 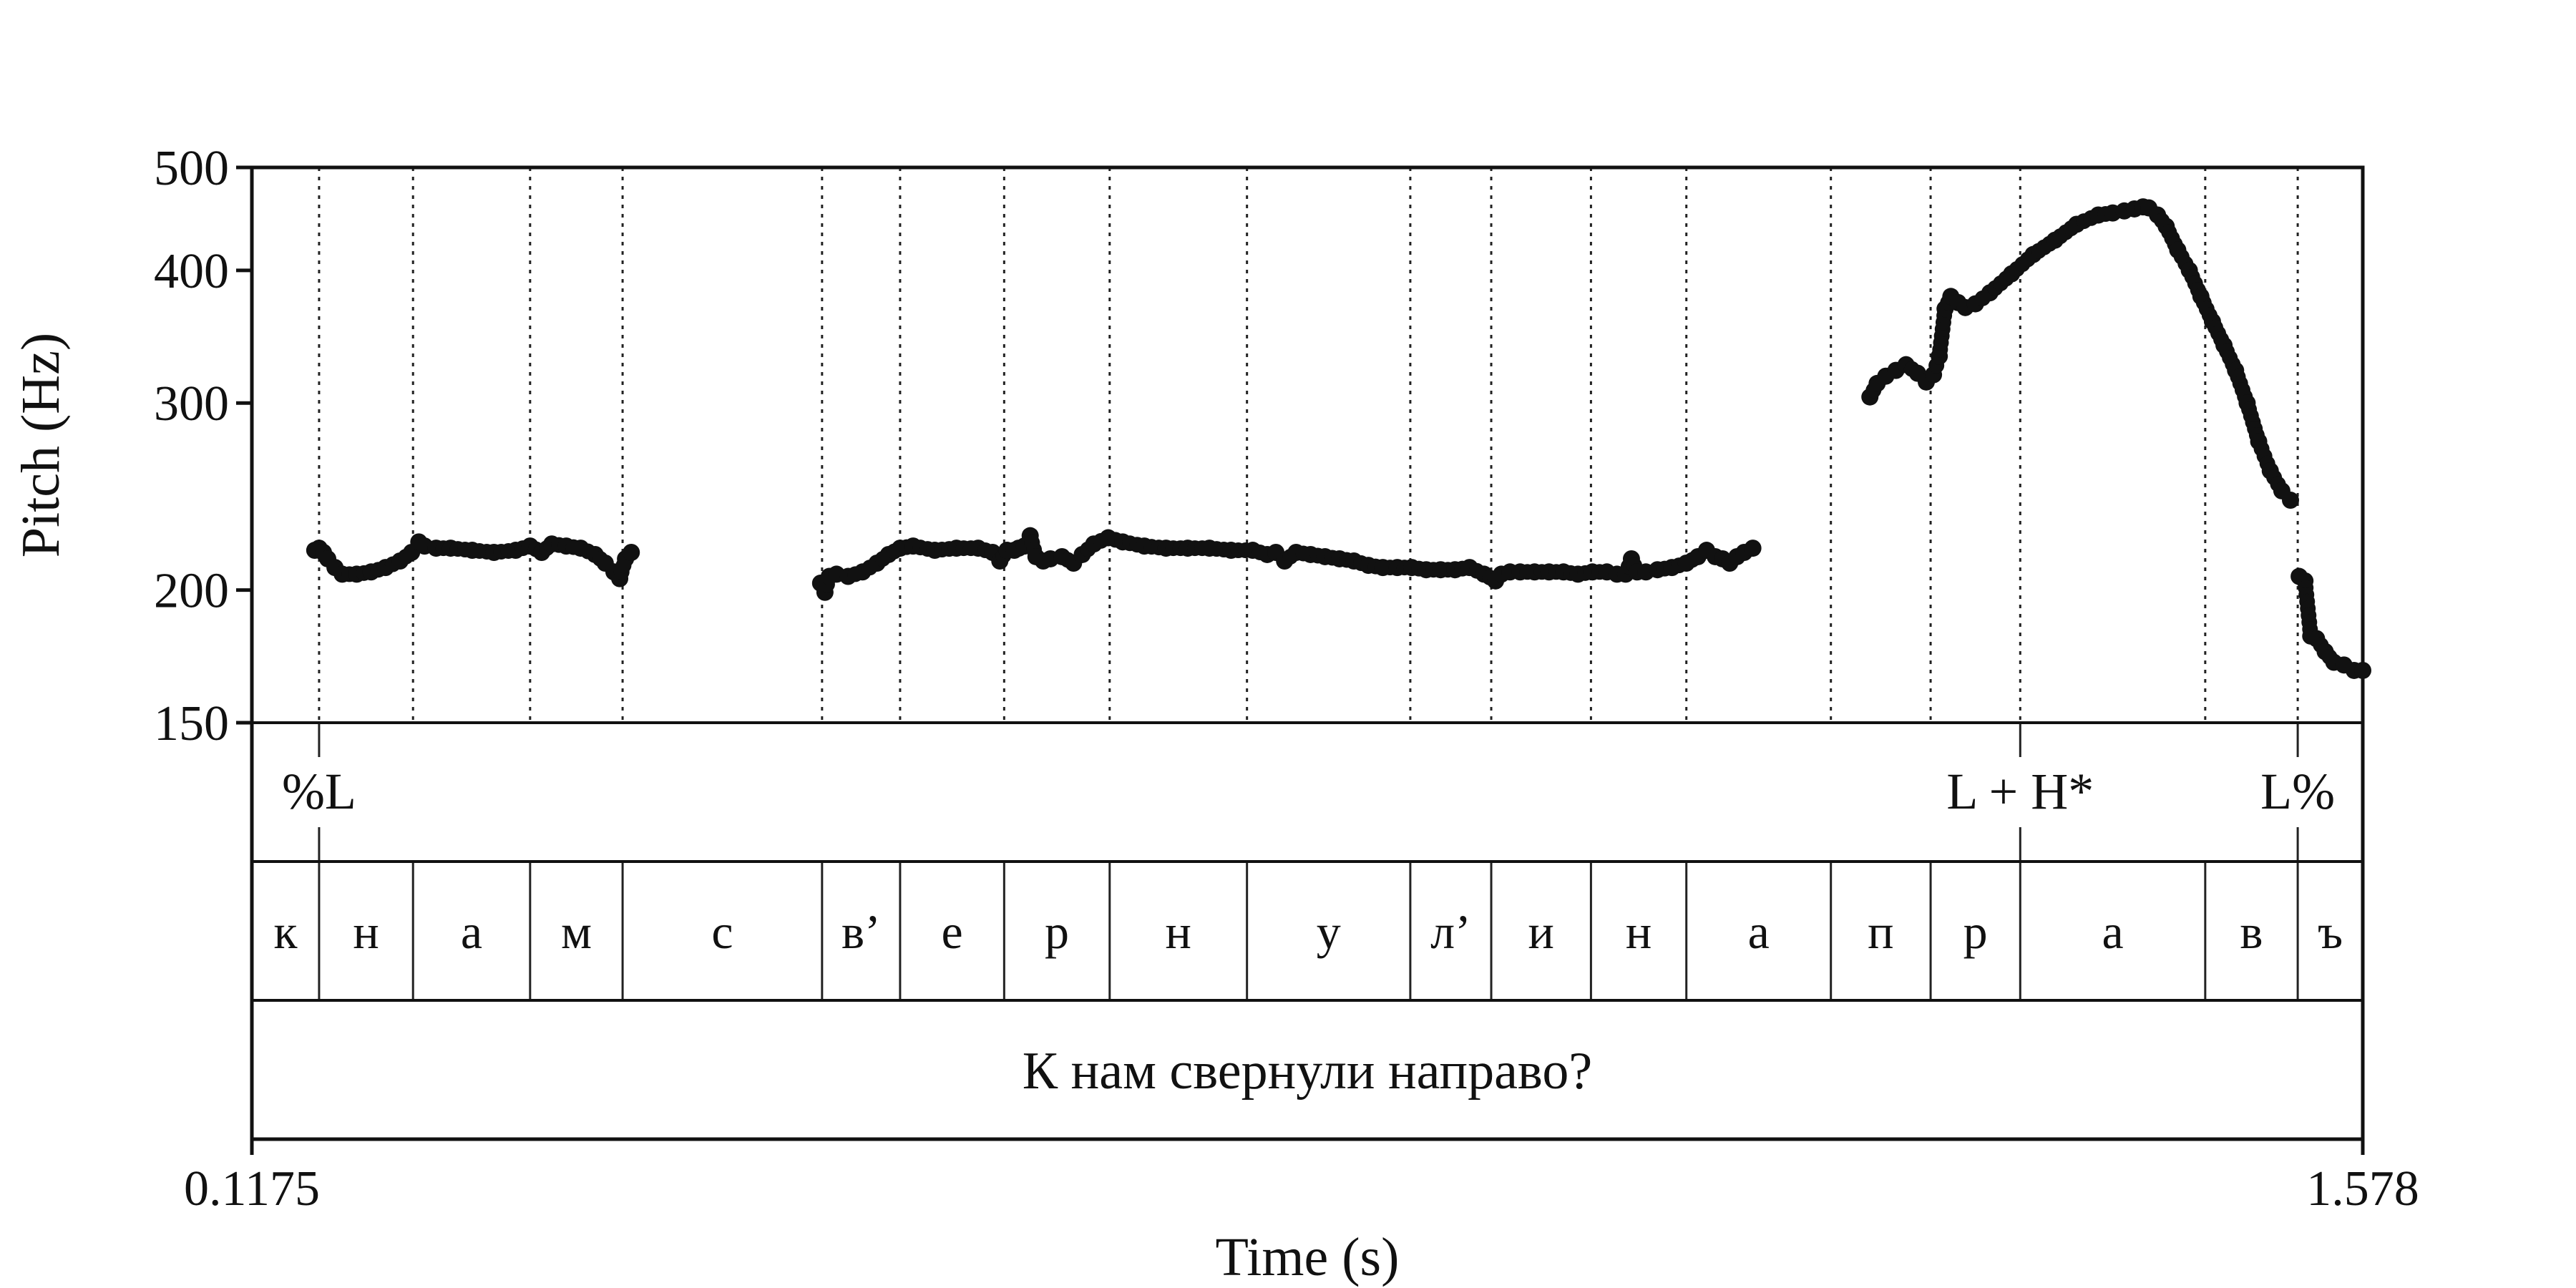 I want to click on y-tick-label: 200, so click(x=191, y=591).